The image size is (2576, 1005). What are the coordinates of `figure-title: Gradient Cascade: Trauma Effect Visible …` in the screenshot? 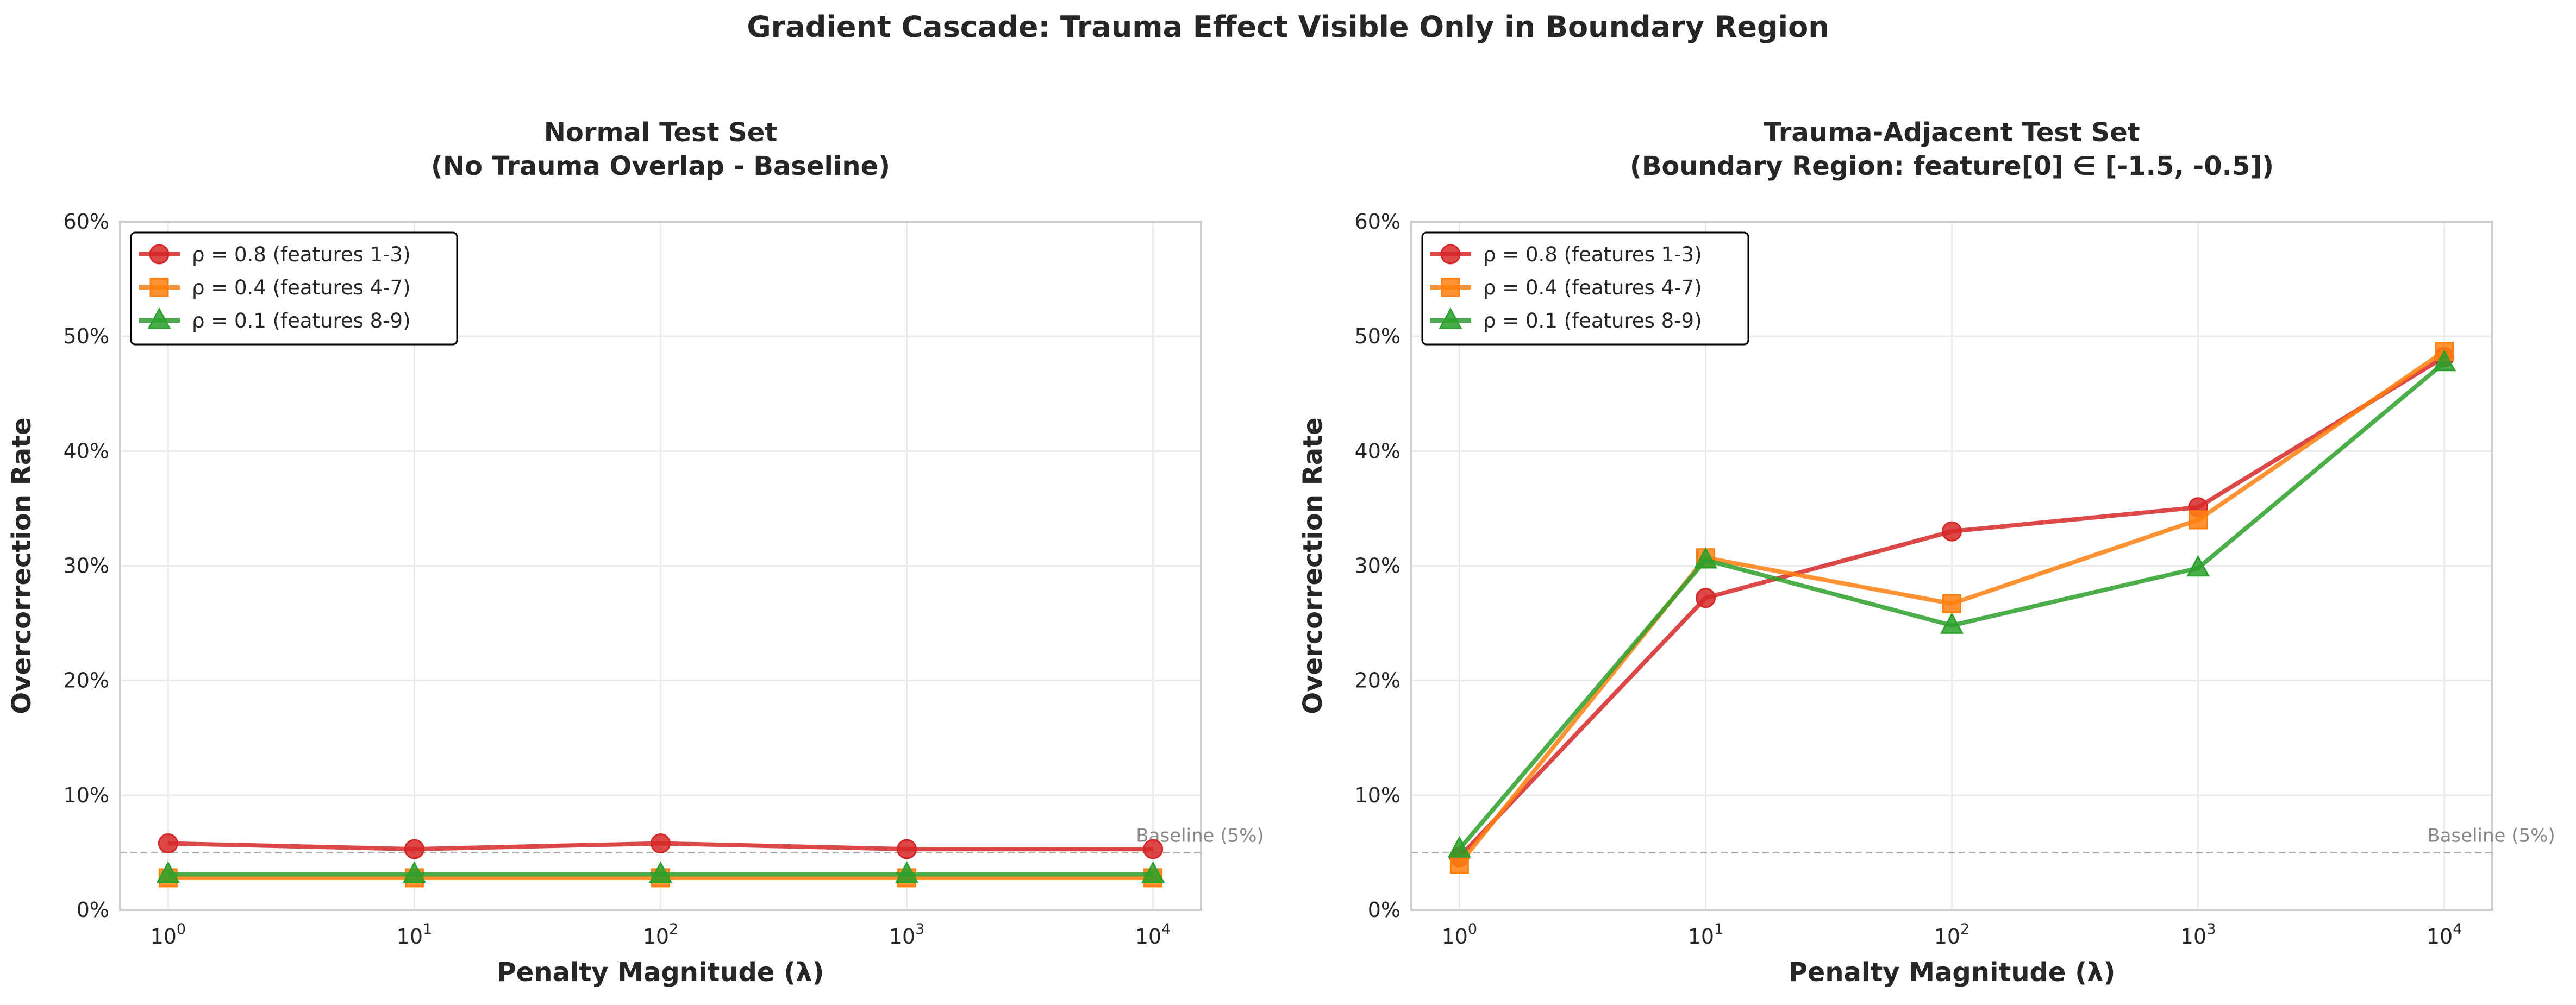 It's located at (1288, 27).